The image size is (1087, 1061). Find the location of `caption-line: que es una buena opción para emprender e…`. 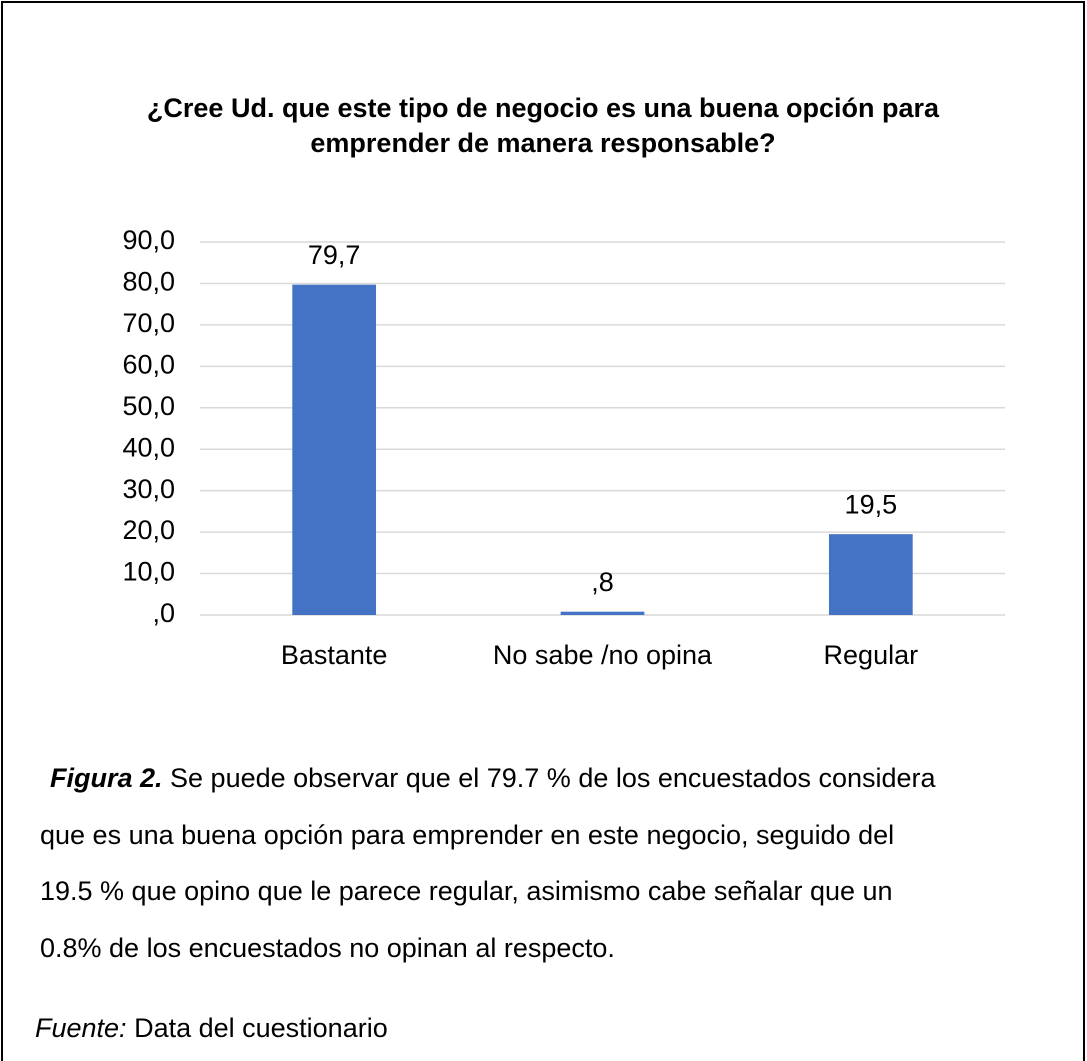

caption-line: que es una buena opción para emprender e… is located at coordinates (467, 835).